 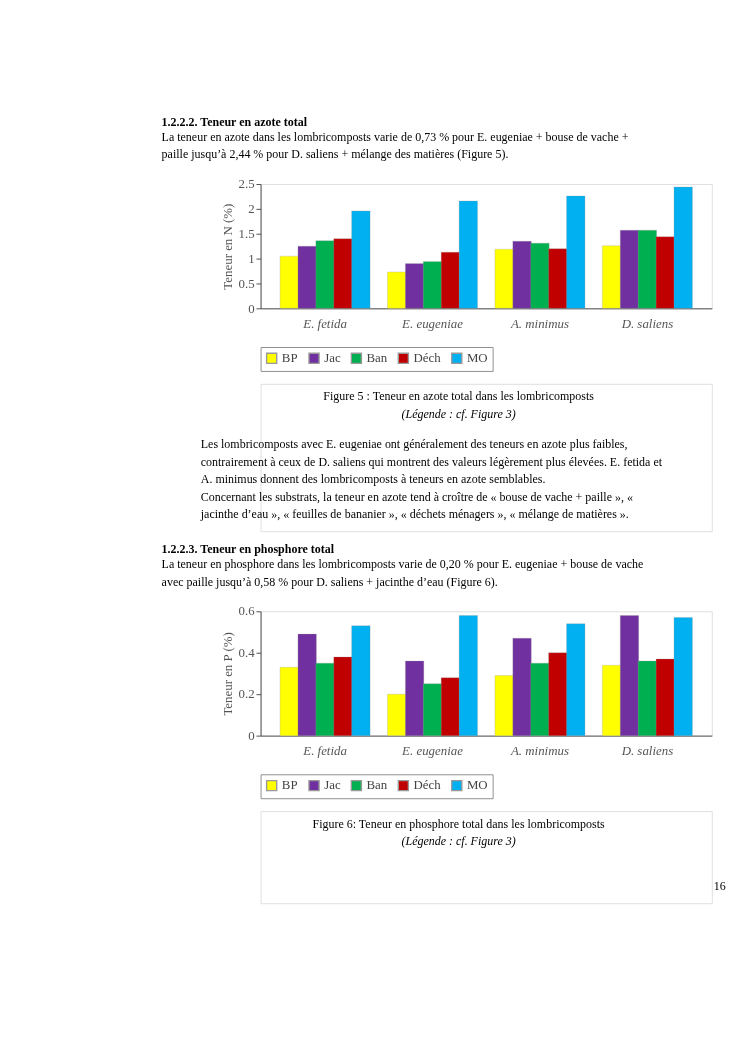 I want to click on y-tick-label: 0.5, so click(x=246, y=283).